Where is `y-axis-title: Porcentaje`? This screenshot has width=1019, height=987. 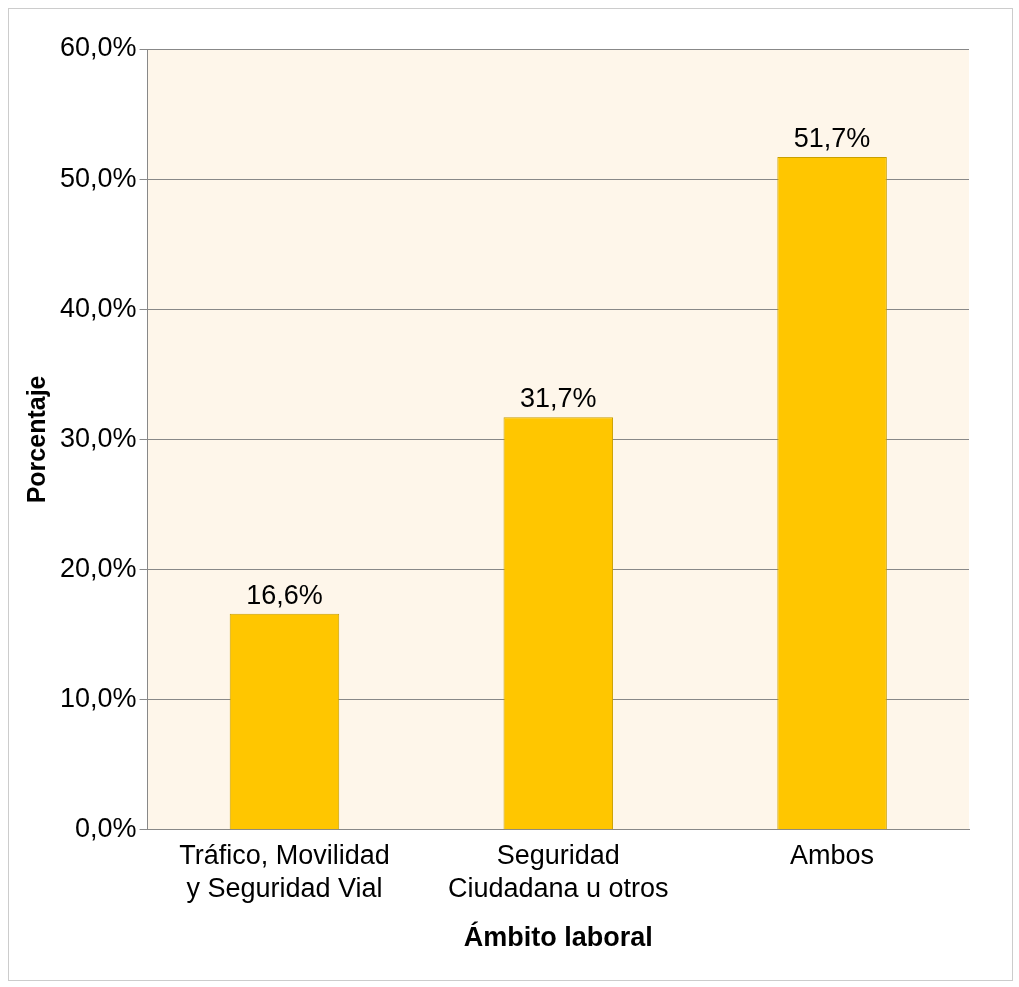
y-axis-title: Porcentaje is located at coordinates (35, 439).